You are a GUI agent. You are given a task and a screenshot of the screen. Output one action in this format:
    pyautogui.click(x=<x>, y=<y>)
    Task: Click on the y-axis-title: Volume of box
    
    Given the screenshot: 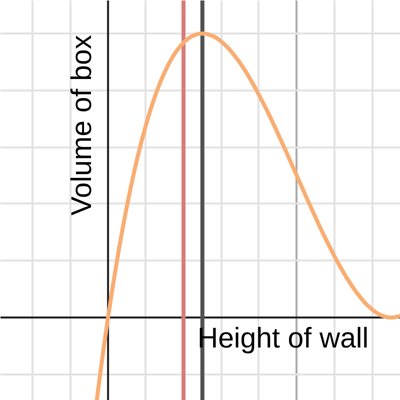 What is the action you would take?
    pyautogui.click(x=82, y=125)
    